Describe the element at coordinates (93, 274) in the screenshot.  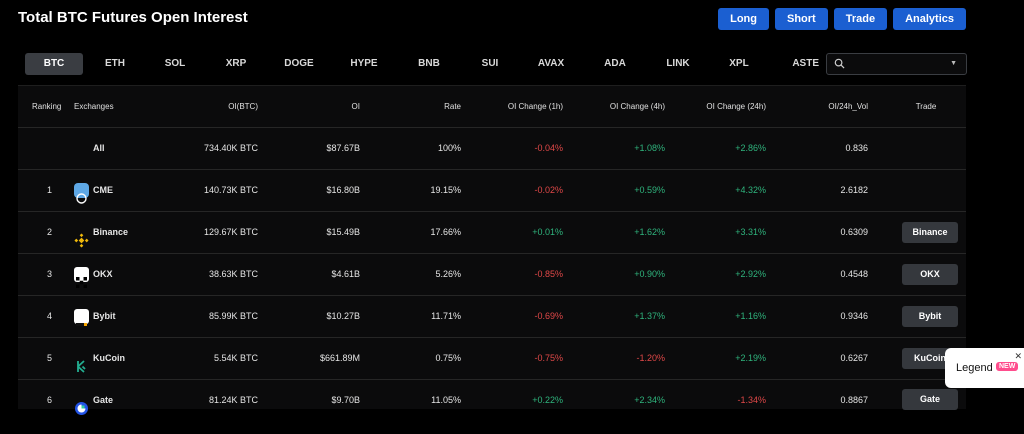
I see `exchange-cell: OKX` at that location.